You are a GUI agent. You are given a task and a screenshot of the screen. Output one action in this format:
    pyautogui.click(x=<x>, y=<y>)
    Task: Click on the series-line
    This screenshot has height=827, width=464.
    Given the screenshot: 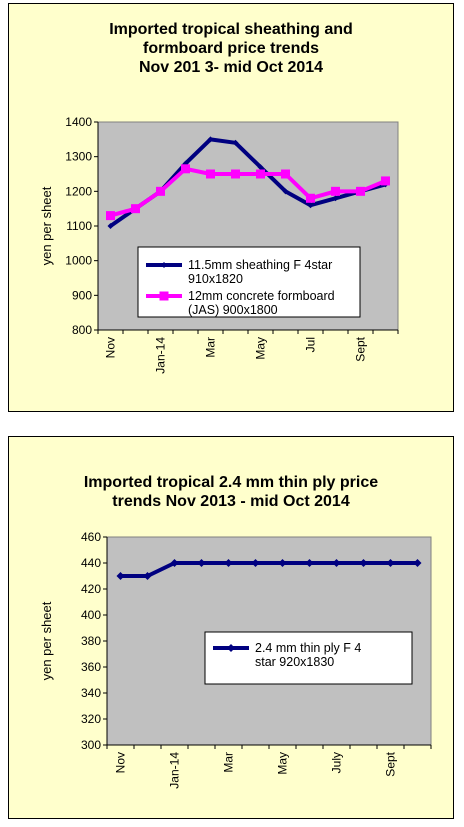 What is the action you would take?
    pyautogui.click(x=269, y=569)
    